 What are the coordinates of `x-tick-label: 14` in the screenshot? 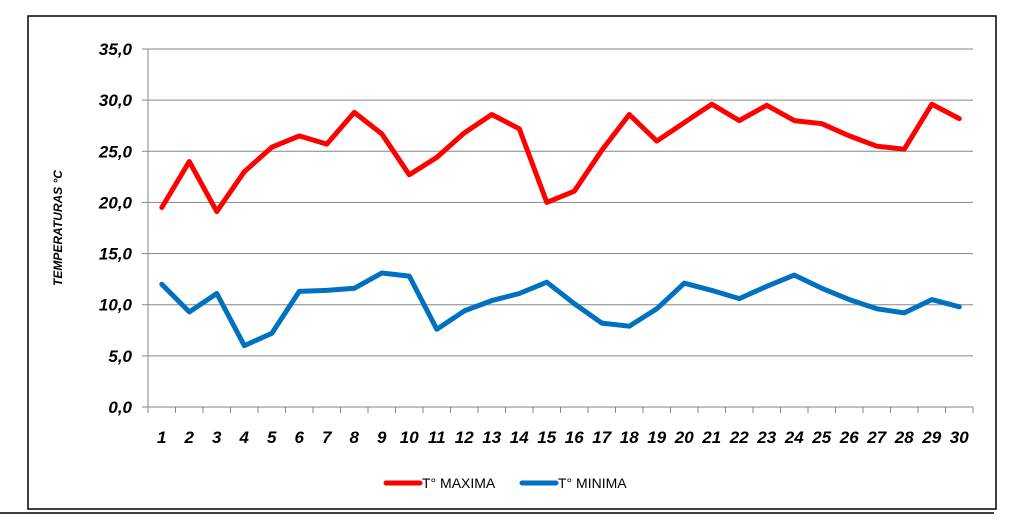 It's located at (519, 437).